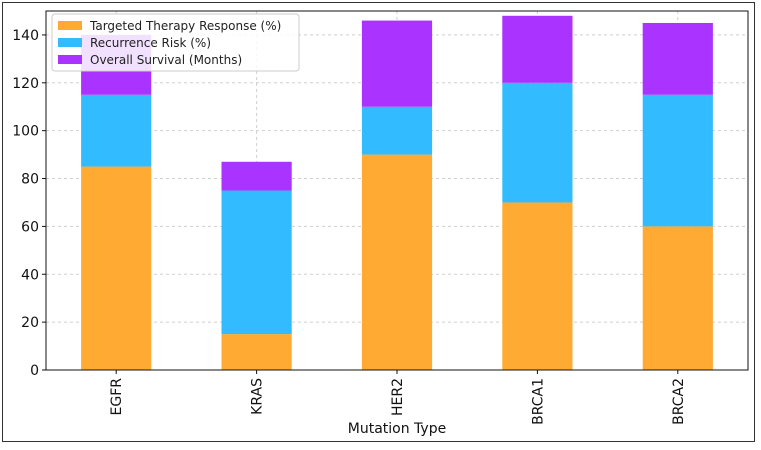 The image size is (761, 450). Describe the element at coordinates (679, 401) in the screenshot. I see `x-tick-label-4: BRCA2` at that location.